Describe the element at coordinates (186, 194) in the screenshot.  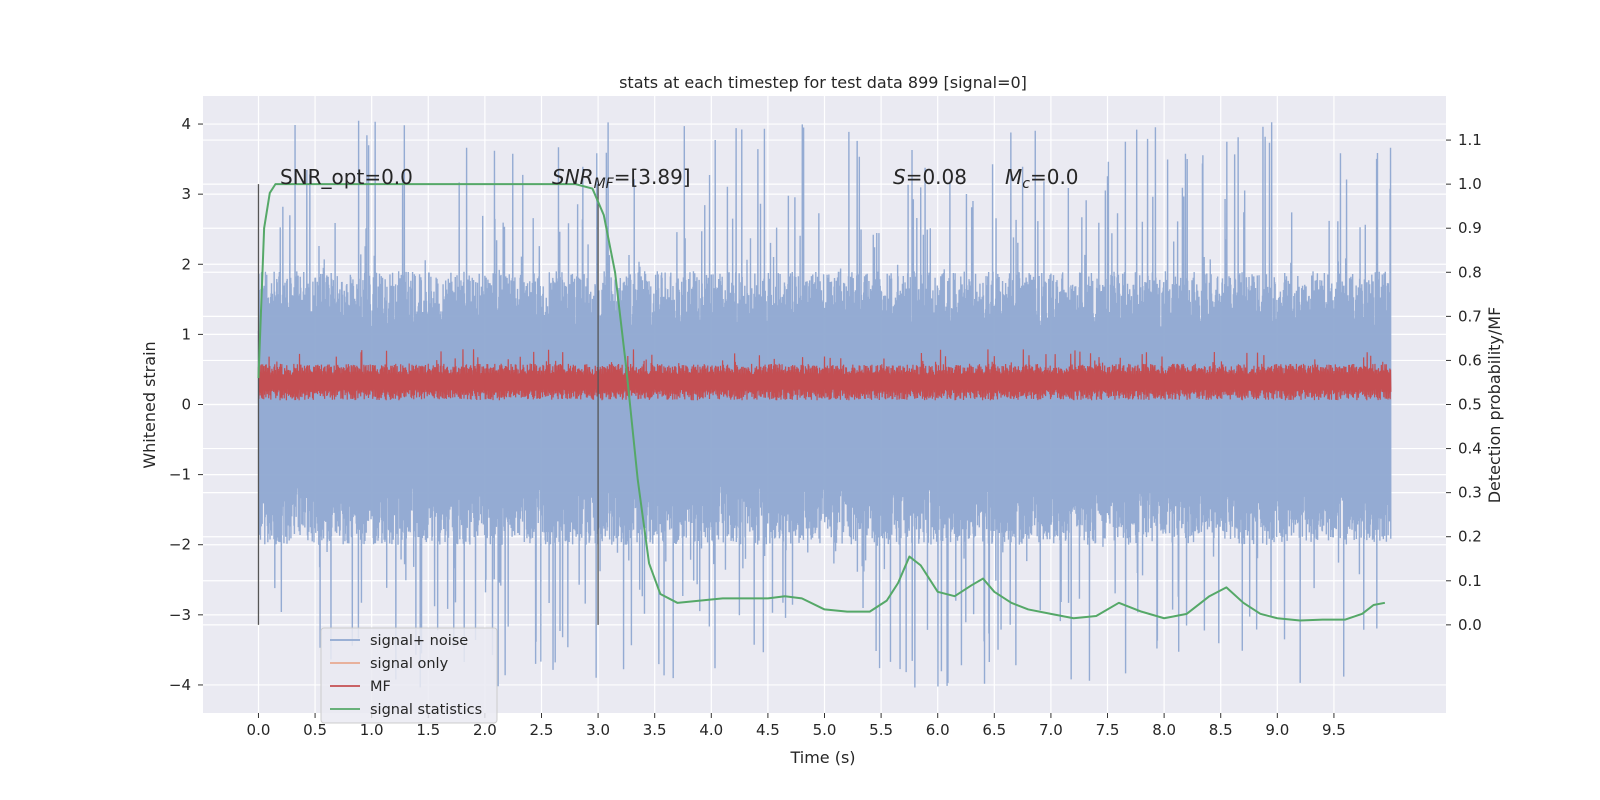
I see `y-tick-label: 3` at that location.